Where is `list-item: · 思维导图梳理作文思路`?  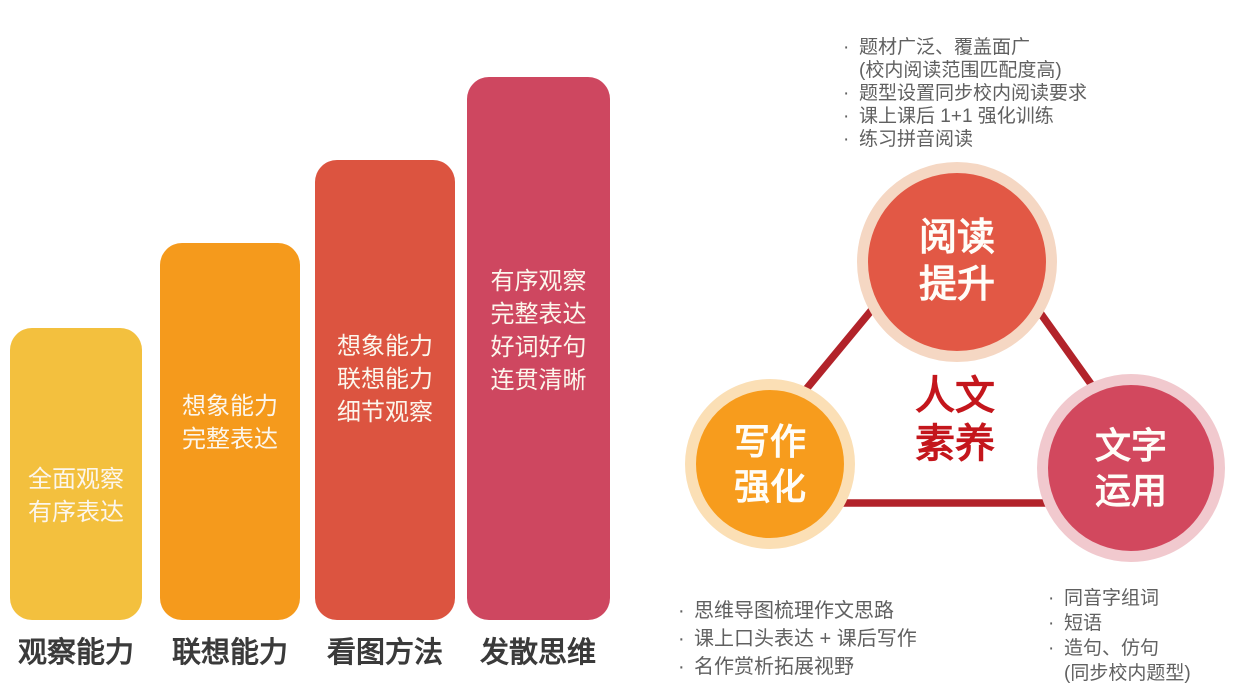
list-item: · 思维导图梳理作文思路 is located at coordinates (843, 611).